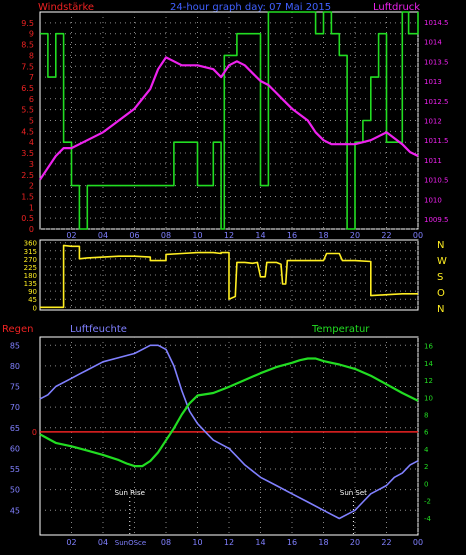  I want to click on direction-tick-label: 270, so click(30, 260).